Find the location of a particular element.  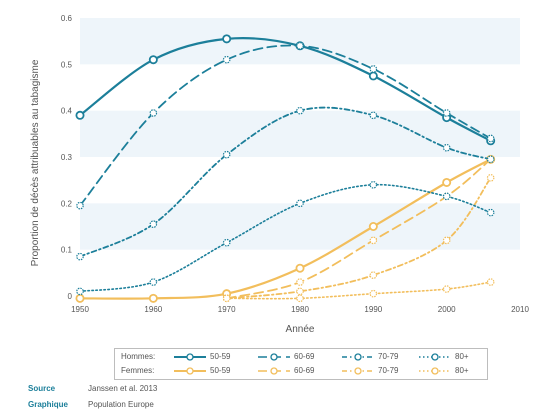

y-tick-label: 0.6 is located at coordinates (67, 18).